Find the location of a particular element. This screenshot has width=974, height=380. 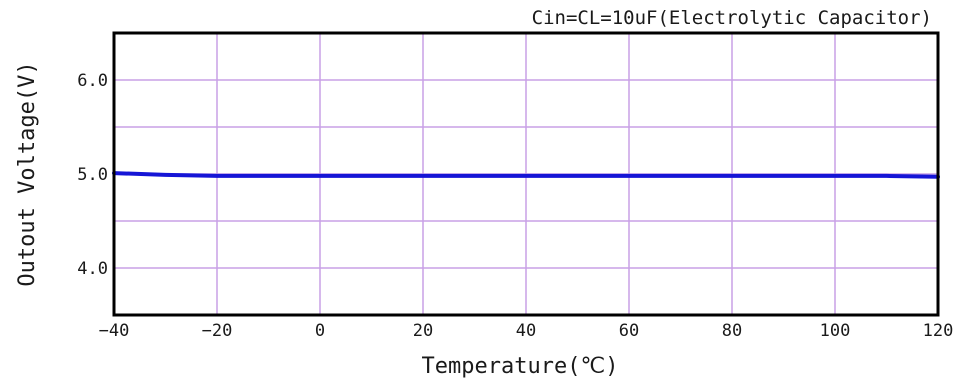

x-tick-label-4: 40 is located at coordinates (526, 331).